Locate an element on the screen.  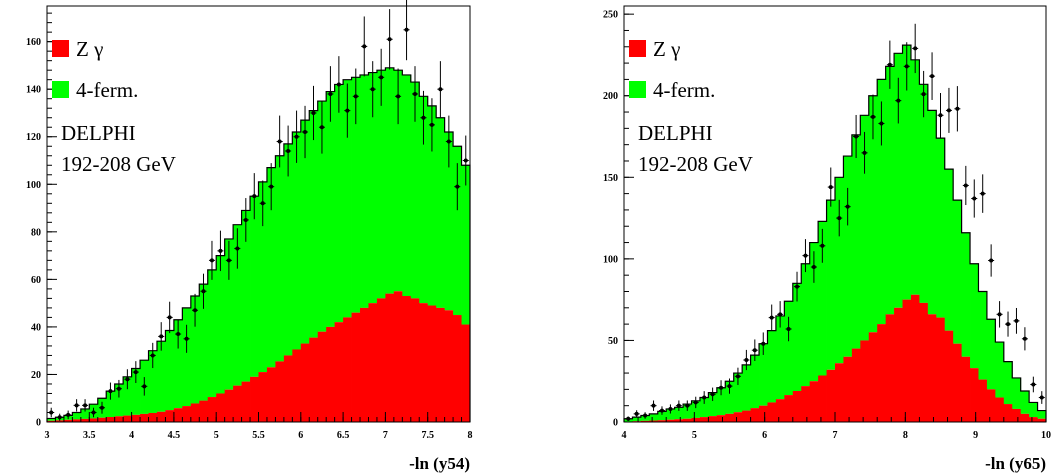
x-tick-label: 8 is located at coordinates (470, 435).